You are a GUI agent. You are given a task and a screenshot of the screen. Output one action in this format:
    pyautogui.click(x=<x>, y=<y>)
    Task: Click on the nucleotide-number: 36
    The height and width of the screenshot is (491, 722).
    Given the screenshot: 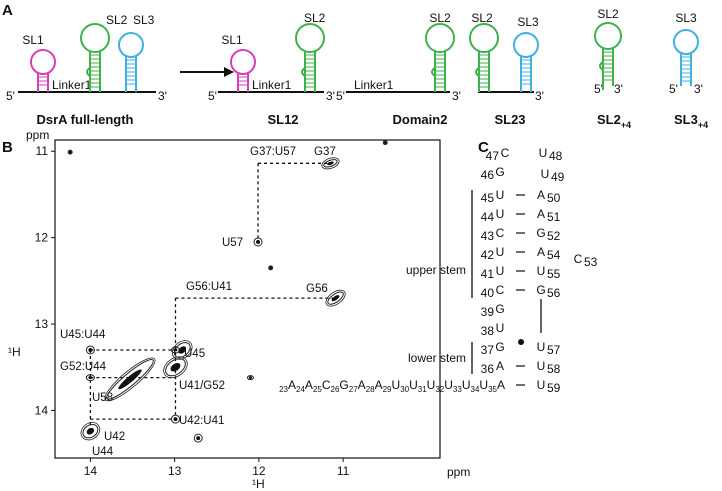 What is the action you would take?
    pyautogui.click(x=488, y=369)
    